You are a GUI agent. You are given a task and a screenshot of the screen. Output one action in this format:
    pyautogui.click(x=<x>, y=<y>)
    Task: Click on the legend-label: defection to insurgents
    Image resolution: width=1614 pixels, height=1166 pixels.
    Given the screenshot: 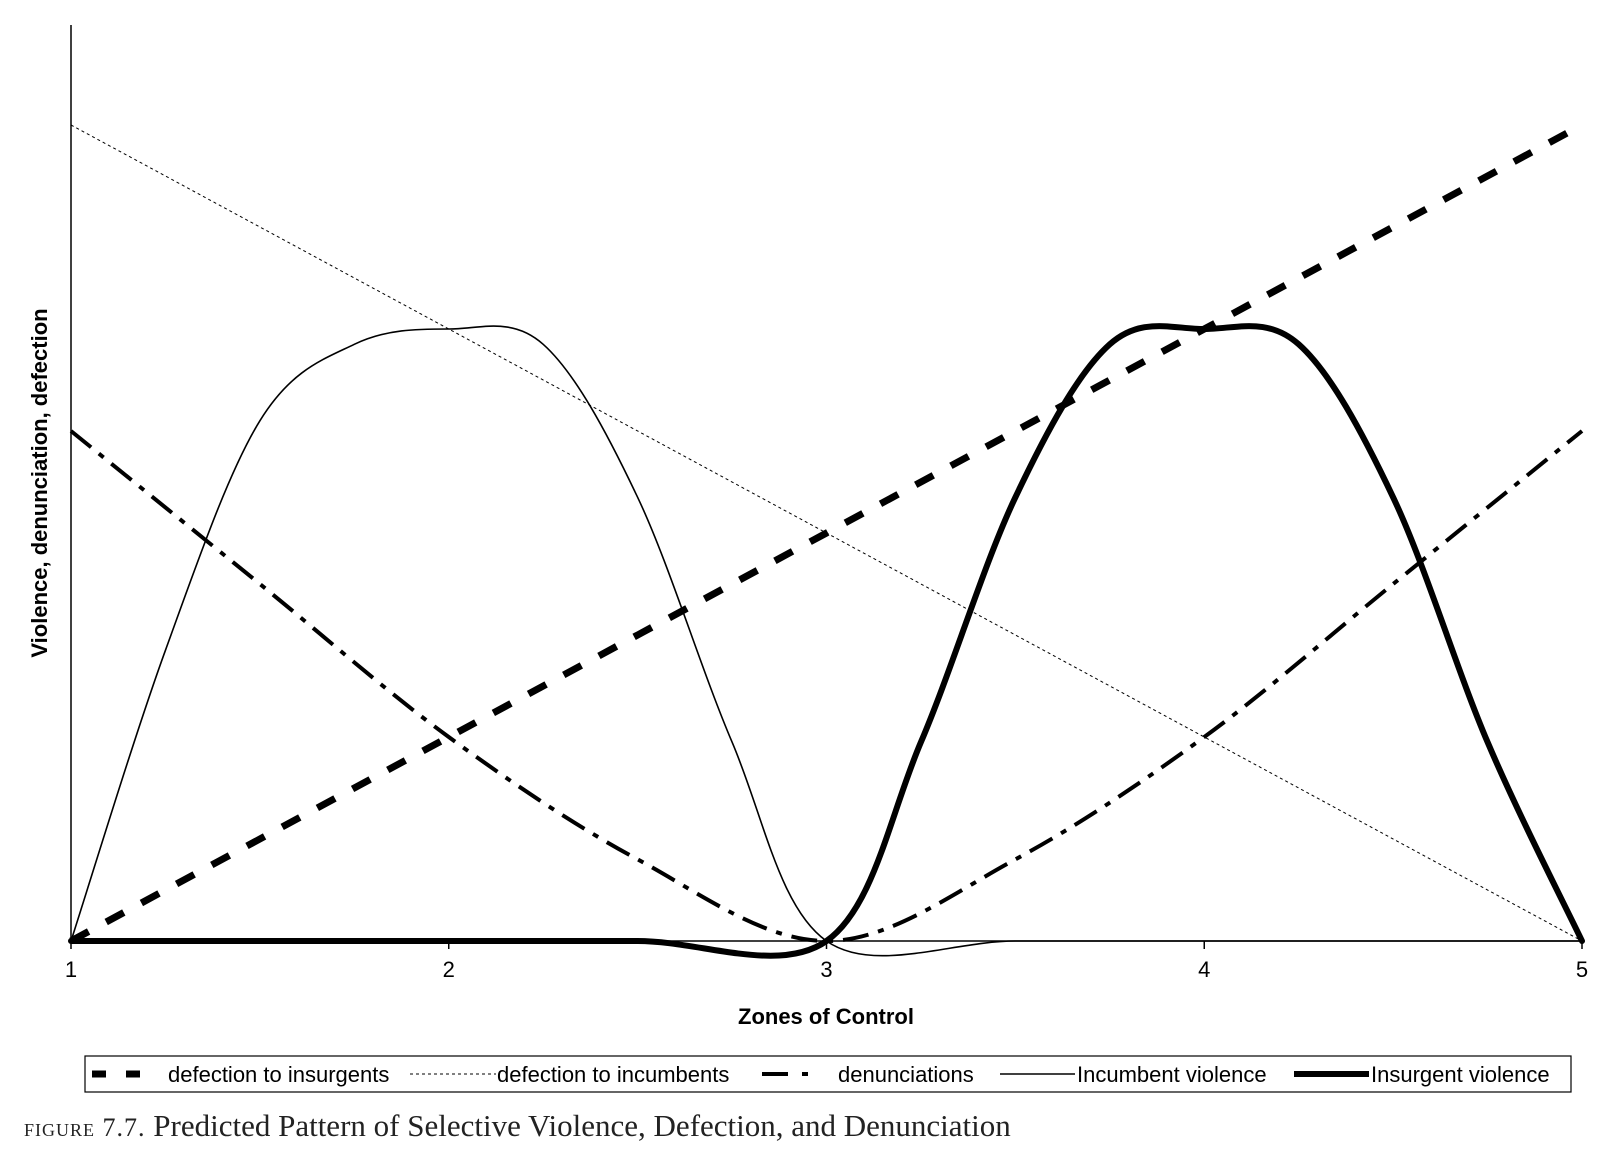 What is the action you would take?
    pyautogui.click(x=278, y=1074)
    